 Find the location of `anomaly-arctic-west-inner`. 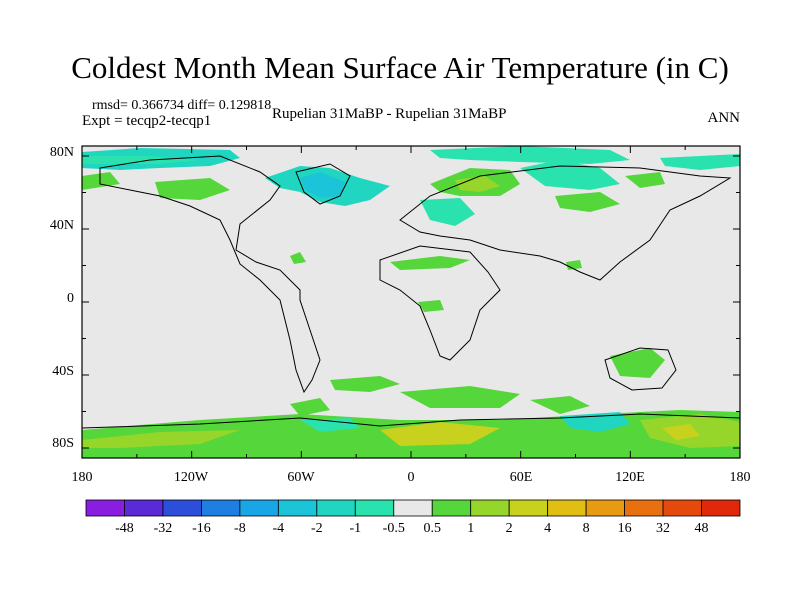

anomaly-arctic-west-inner is located at coordinates (141, 160).